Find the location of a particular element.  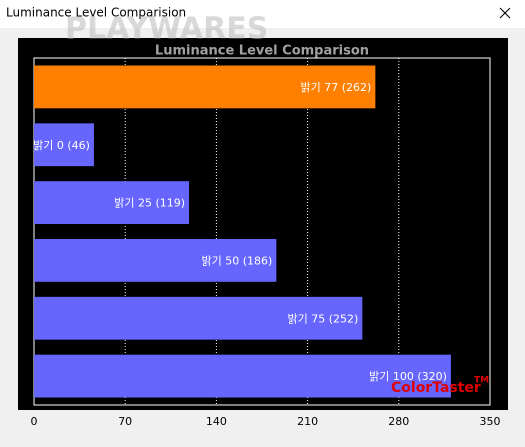

close-button is located at coordinates (505, 13).